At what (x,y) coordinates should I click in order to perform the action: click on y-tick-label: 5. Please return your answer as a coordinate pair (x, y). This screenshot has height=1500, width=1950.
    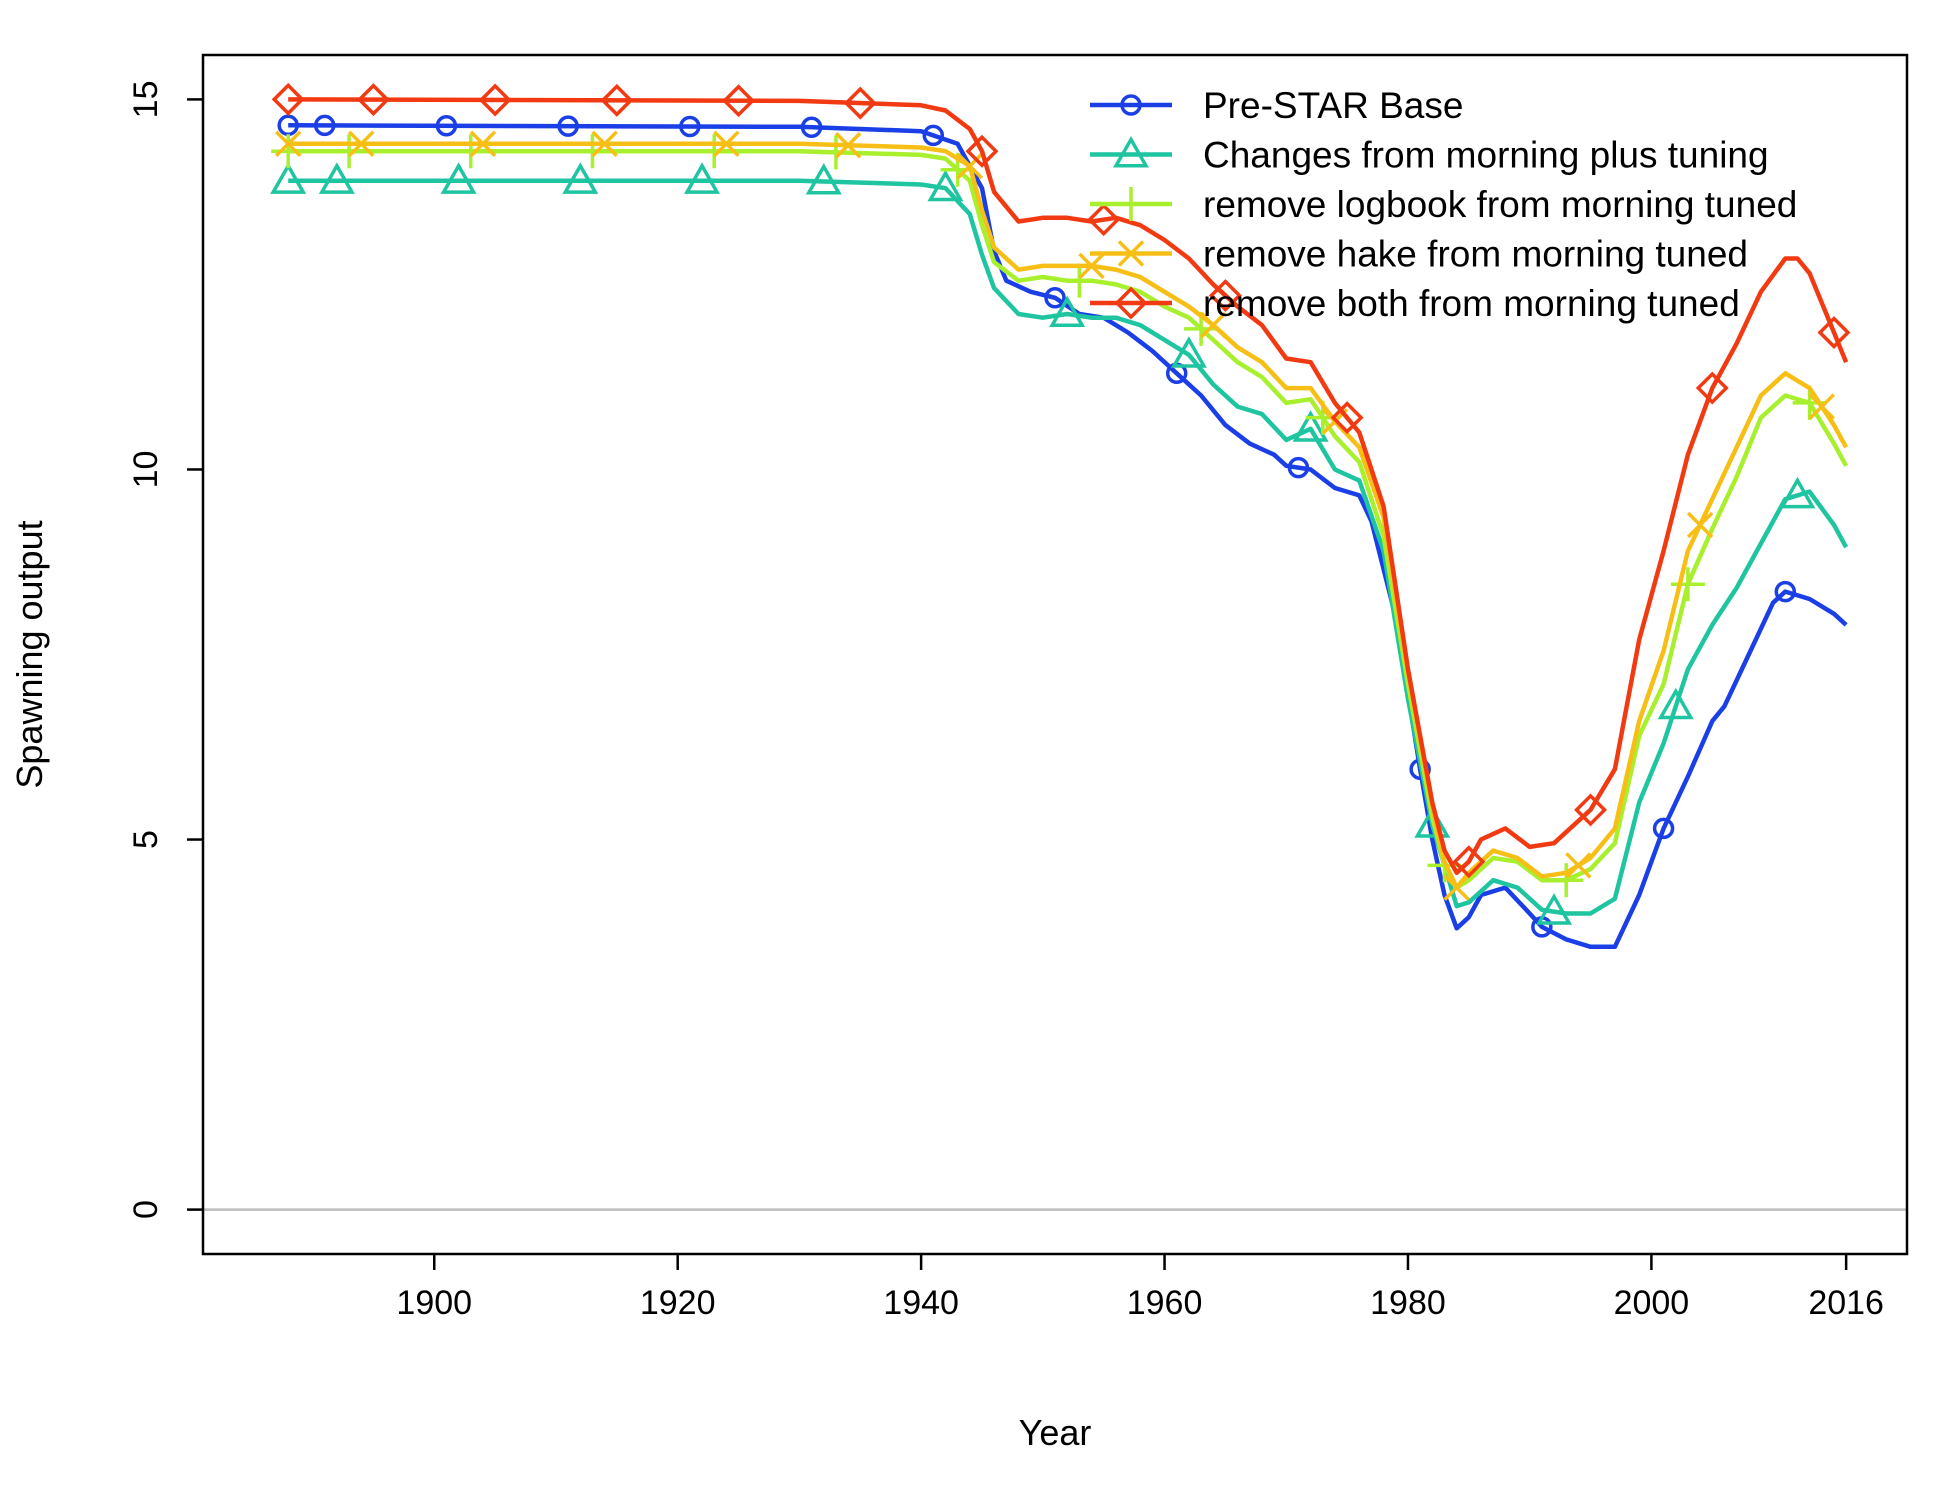
    Looking at the image, I should click on (146, 839).